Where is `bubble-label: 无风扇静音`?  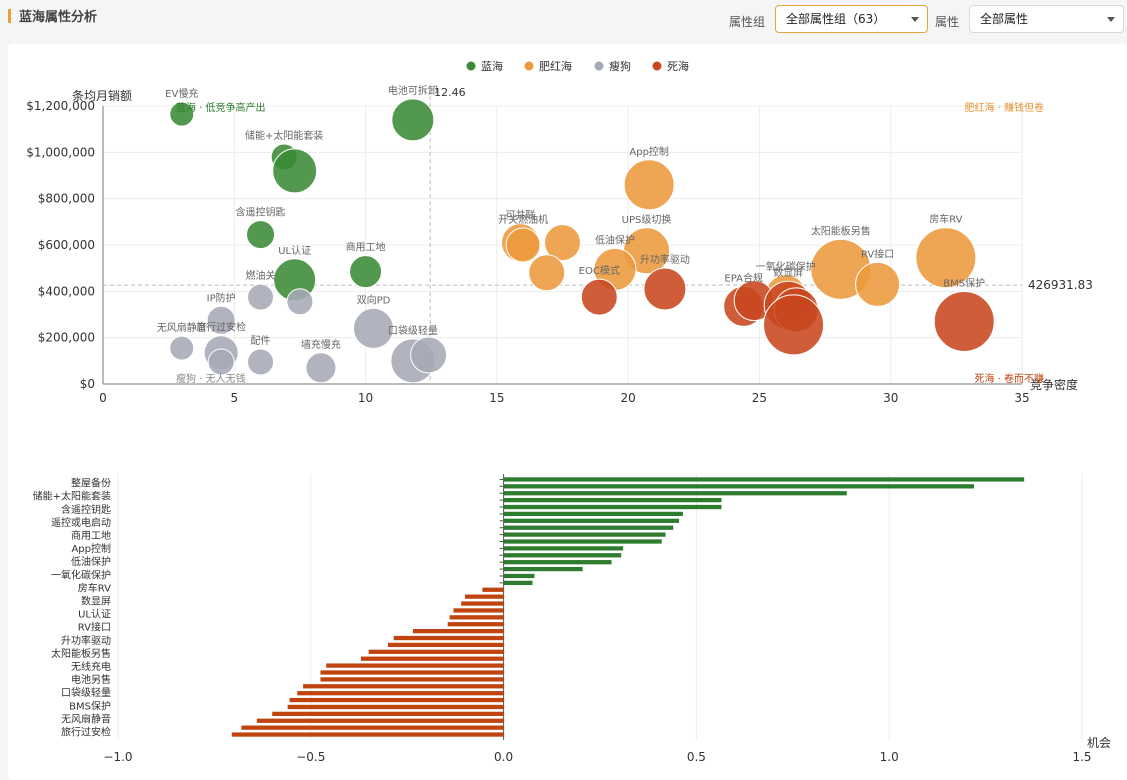 bubble-label: 无风扇静音 is located at coordinates (182, 327).